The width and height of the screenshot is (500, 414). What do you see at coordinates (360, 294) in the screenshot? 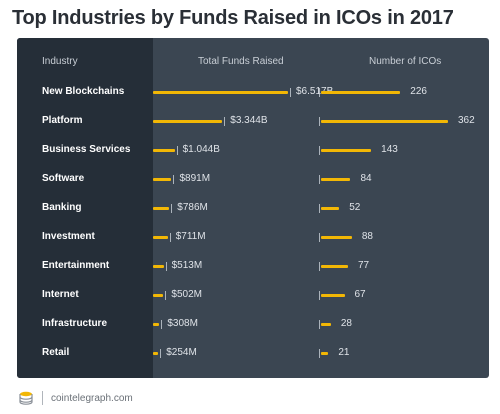
I see `count-value-label: 67` at bounding box center [360, 294].